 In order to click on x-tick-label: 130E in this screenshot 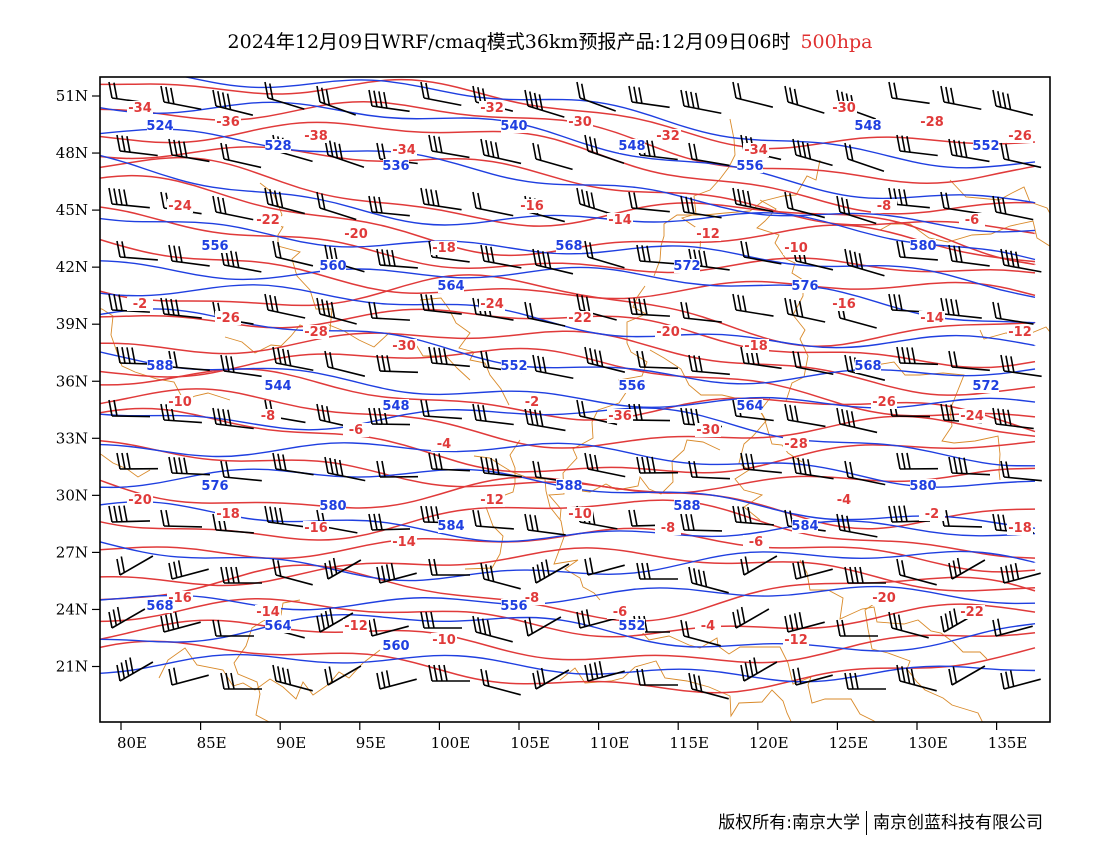, I will do `click(928, 743)`.